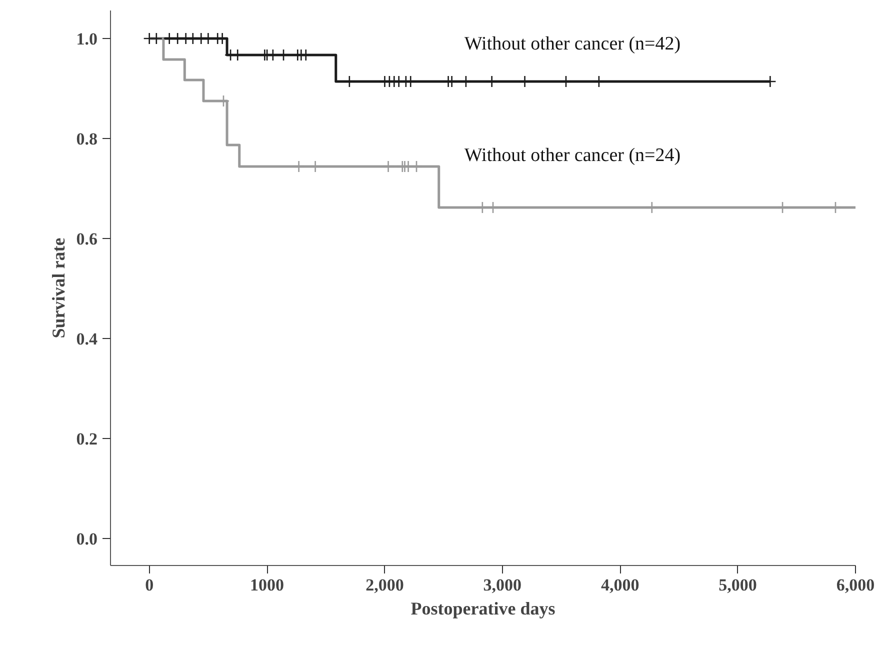 Image resolution: width=880 pixels, height=655 pixels. What do you see at coordinates (483, 608) in the screenshot?
I see `x-axis-title: Postoperative days` at bounding box center [483, 608].